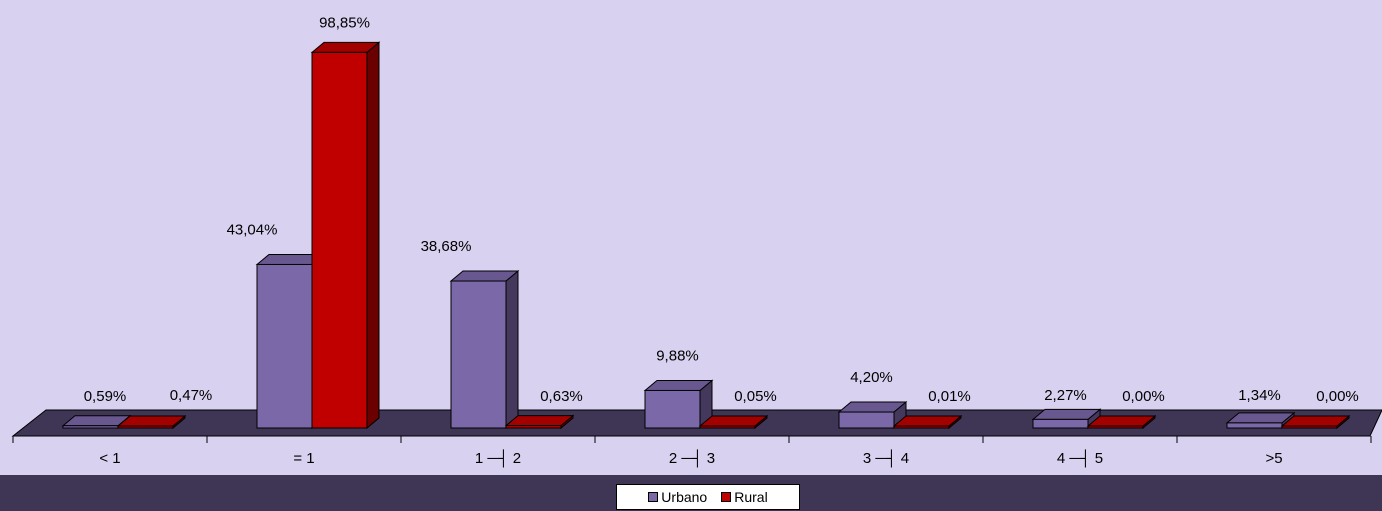 The image size is (1382, 511). What do you see at coordinates (303, 458) in the screenshot?
I see `x-tick-label-1: = 1` at bounding box center [303, 458].